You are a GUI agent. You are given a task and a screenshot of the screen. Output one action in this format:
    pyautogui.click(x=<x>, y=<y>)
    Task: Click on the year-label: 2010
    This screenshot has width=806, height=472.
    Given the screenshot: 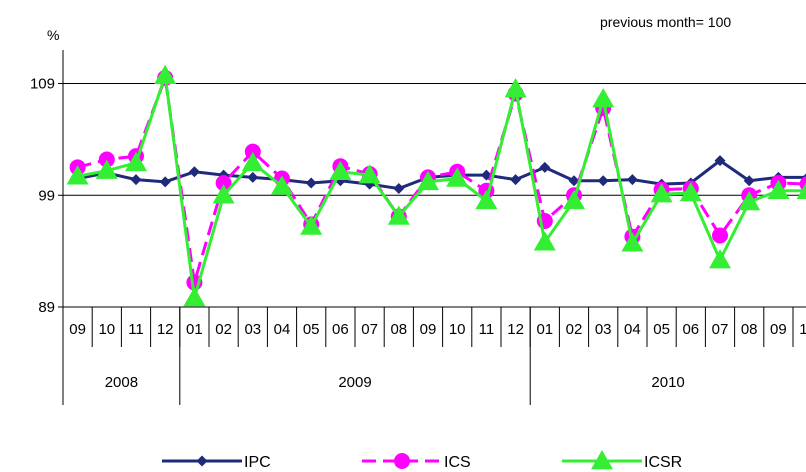 What is the action you would take?
    pyautogui.click(x=667, y=382)
    